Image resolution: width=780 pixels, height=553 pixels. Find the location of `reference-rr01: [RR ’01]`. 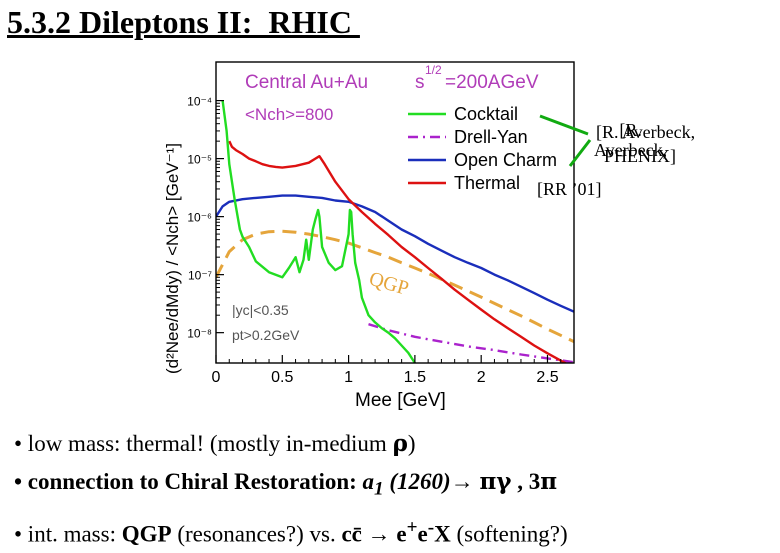

reference-rr01: [RR ’01] is located at coordinates (569, 189).